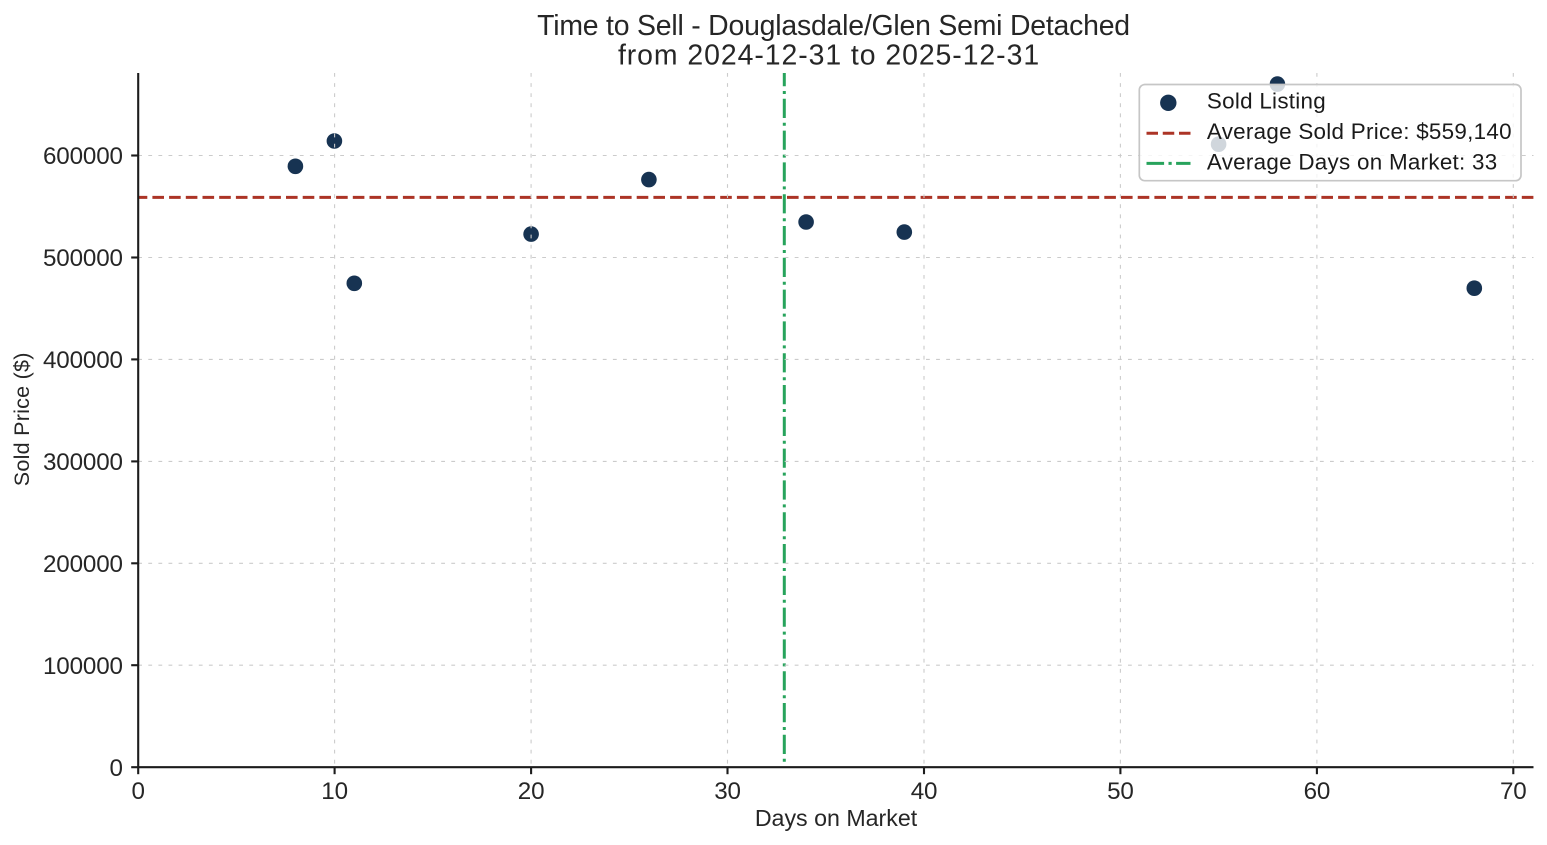  What do you see at coordinates (334, 791) in the screenshot?
I see `svg-text: 10` at bounding box center [334, 791].